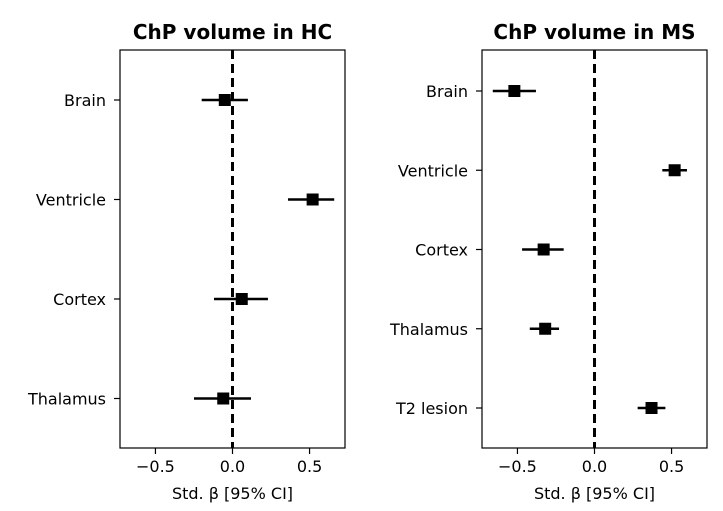 The width and height of the screenshot is (723, 511). What do you see at coordinates (594, 32) in the screenshot?
I see `panel-title: ChP volume in MS` at bounding box center [594, 32].